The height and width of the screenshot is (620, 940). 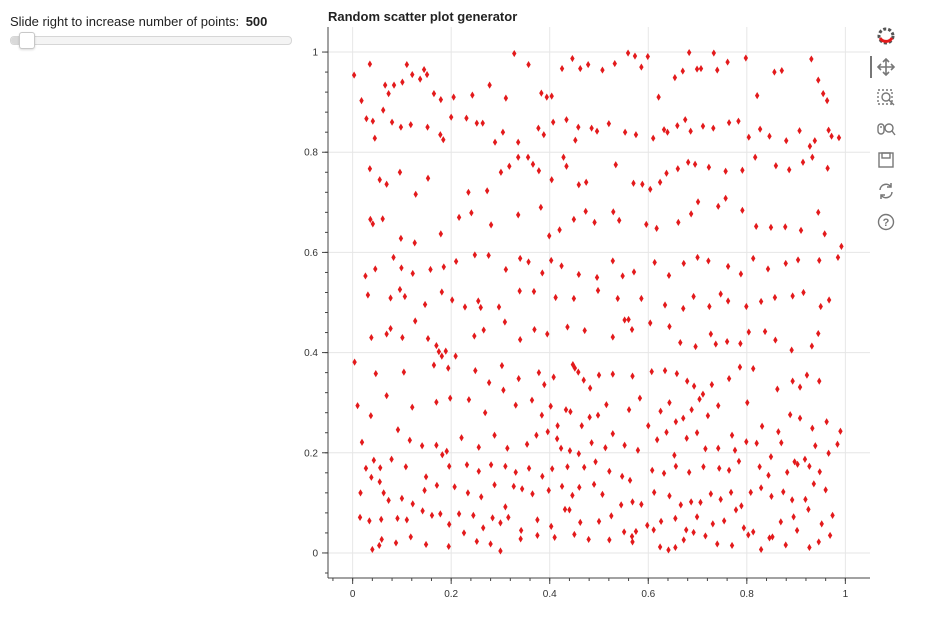 I want to click on box-zoom-icon, so click(x=886, y=98).